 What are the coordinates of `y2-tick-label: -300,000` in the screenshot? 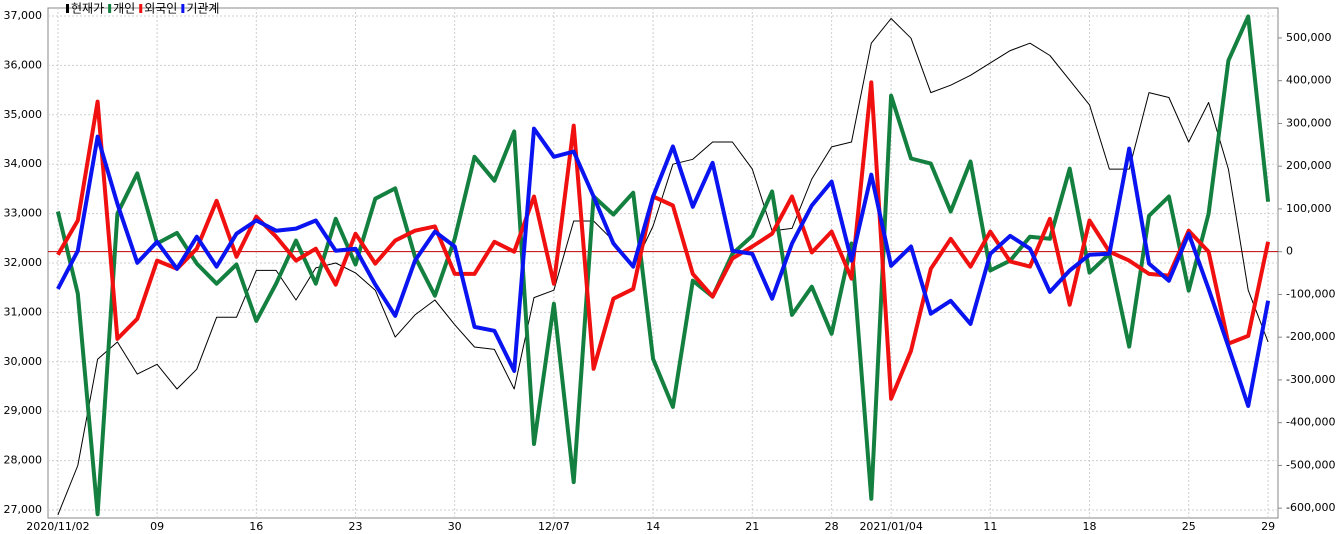 It's located at (1310, 379).